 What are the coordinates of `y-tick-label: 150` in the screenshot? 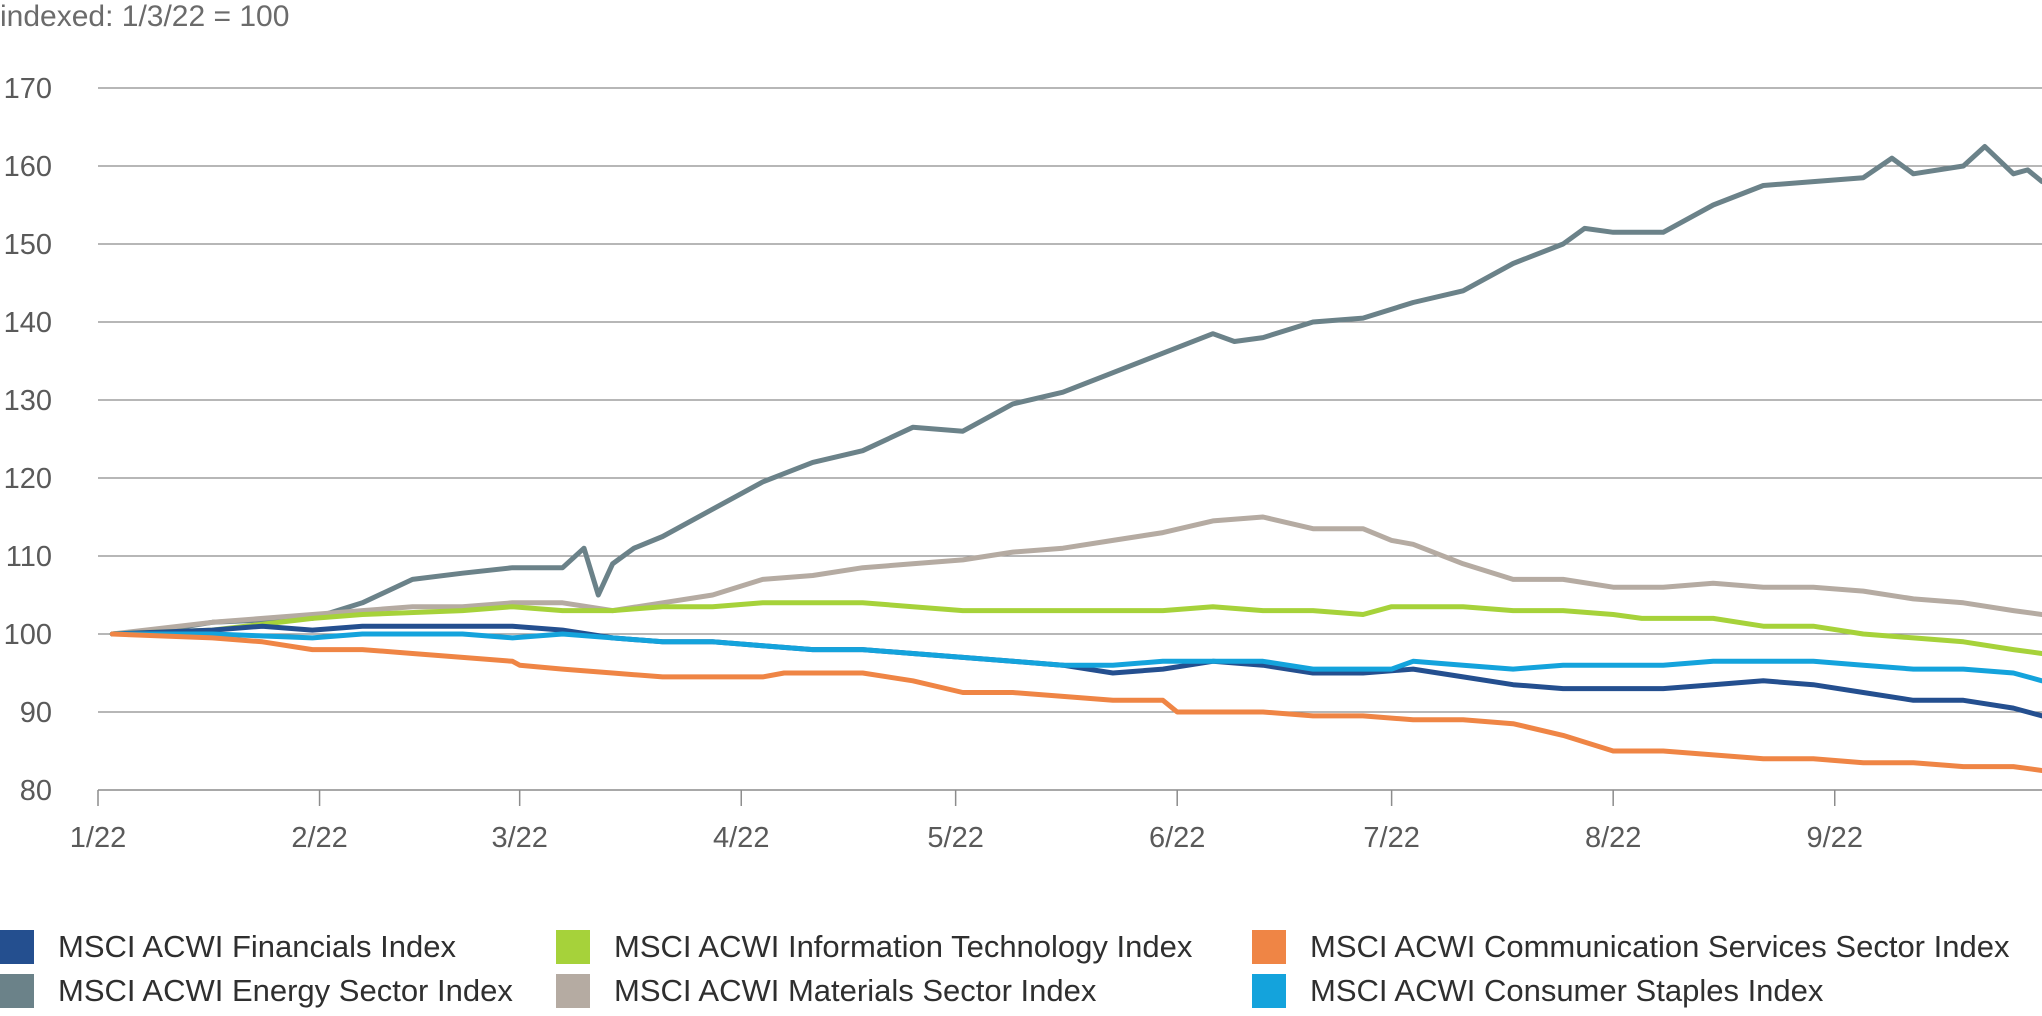 It's located at (28, 245).